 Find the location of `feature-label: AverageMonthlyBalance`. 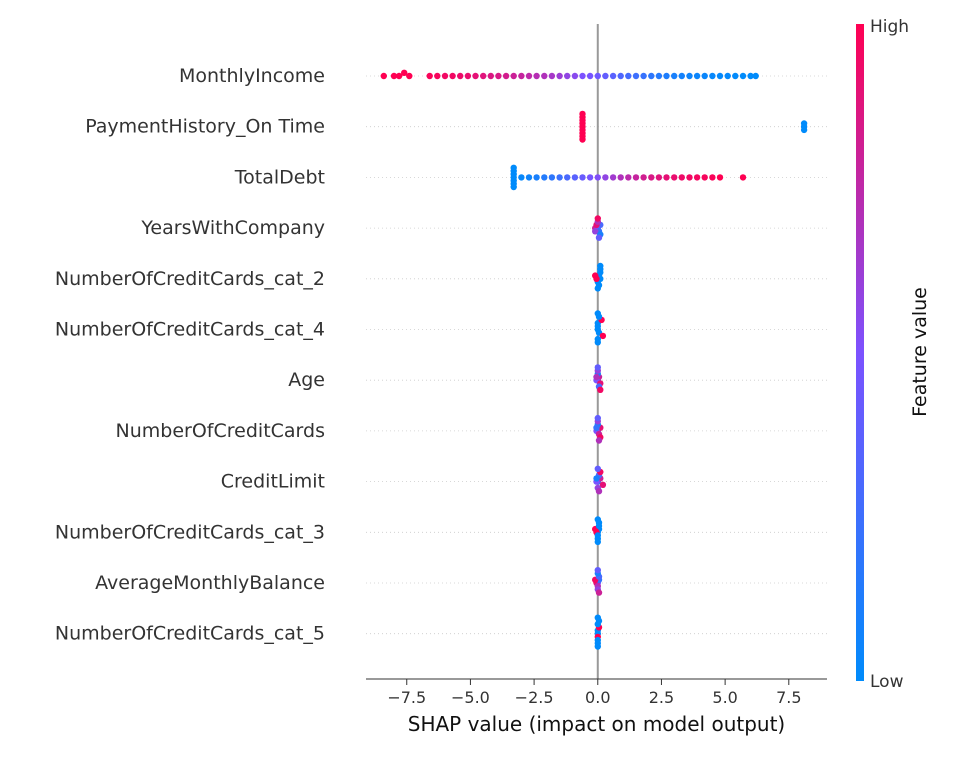

feature-label: AverageMonthlyBalance is located at coordinates (210, 583).